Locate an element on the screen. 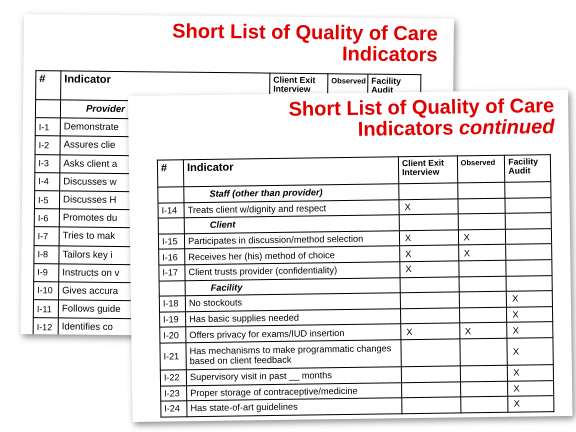  front-col-number: # is located at coordinates (170, 173).